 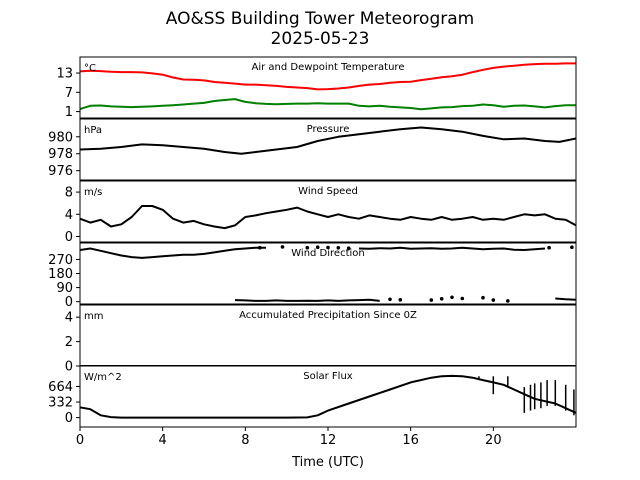 What do you see at coordinates (69, 342) in the screenshot?
I see `y-tick-label: 2` at bounding box center [69, 342].